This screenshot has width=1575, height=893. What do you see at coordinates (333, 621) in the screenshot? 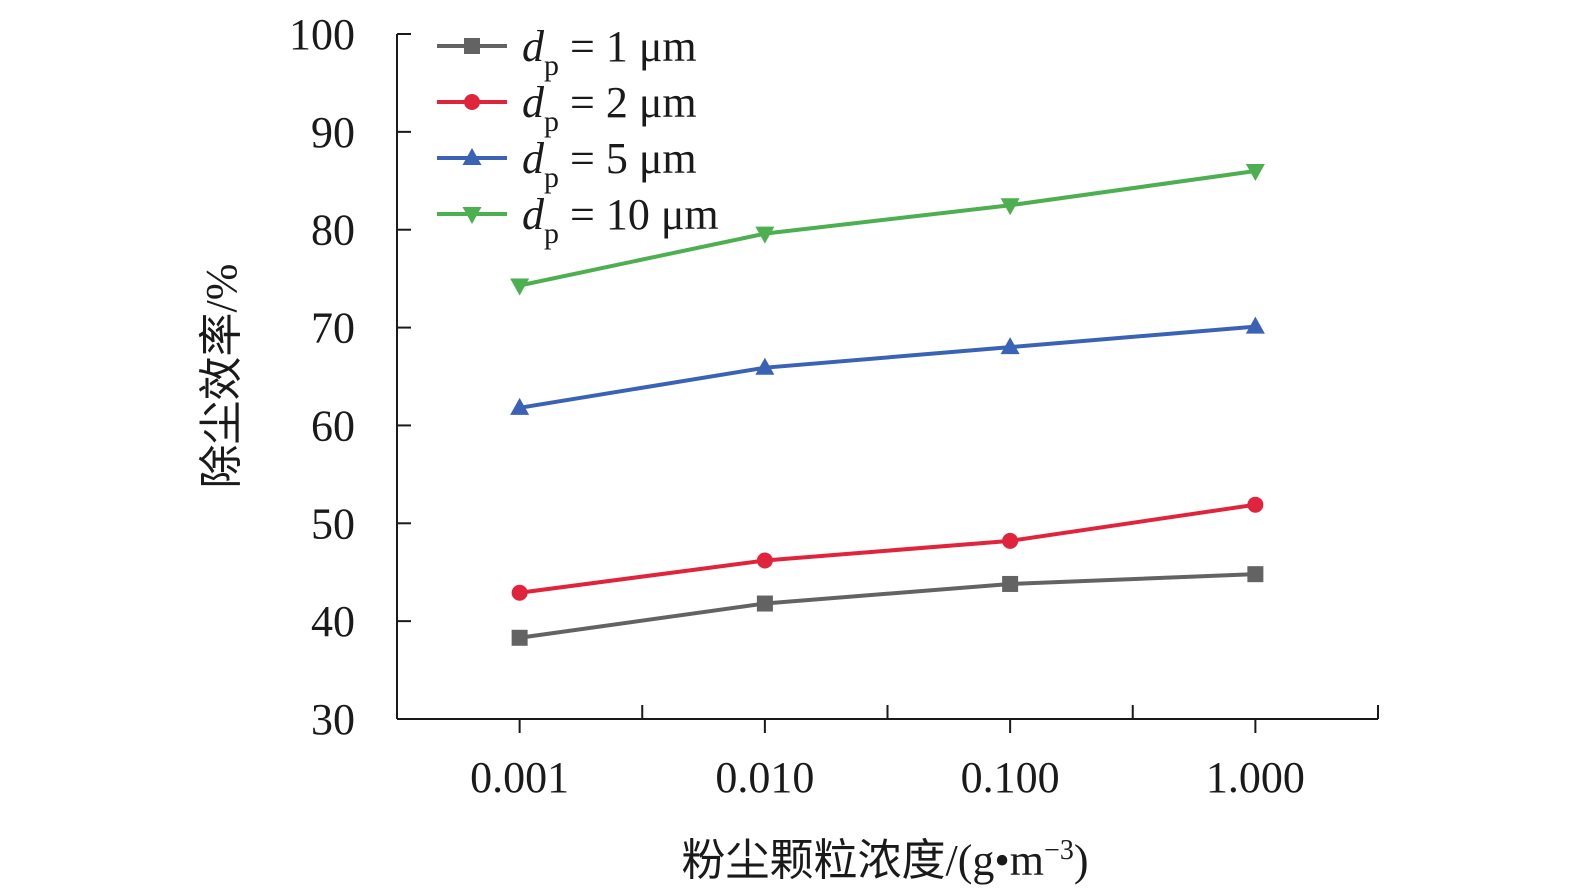
I see `y-tick-label: 40` at bounding box center [333, 621].